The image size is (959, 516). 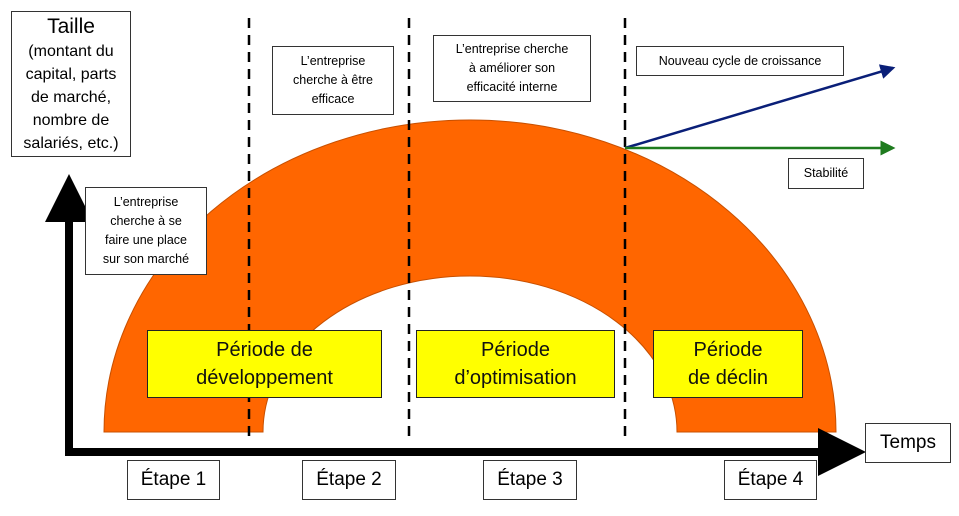 What do you see at coordinates (728, 364) in the screenshot?
I see `period-decline: Période de déclin` at bounding box center [728, 364].